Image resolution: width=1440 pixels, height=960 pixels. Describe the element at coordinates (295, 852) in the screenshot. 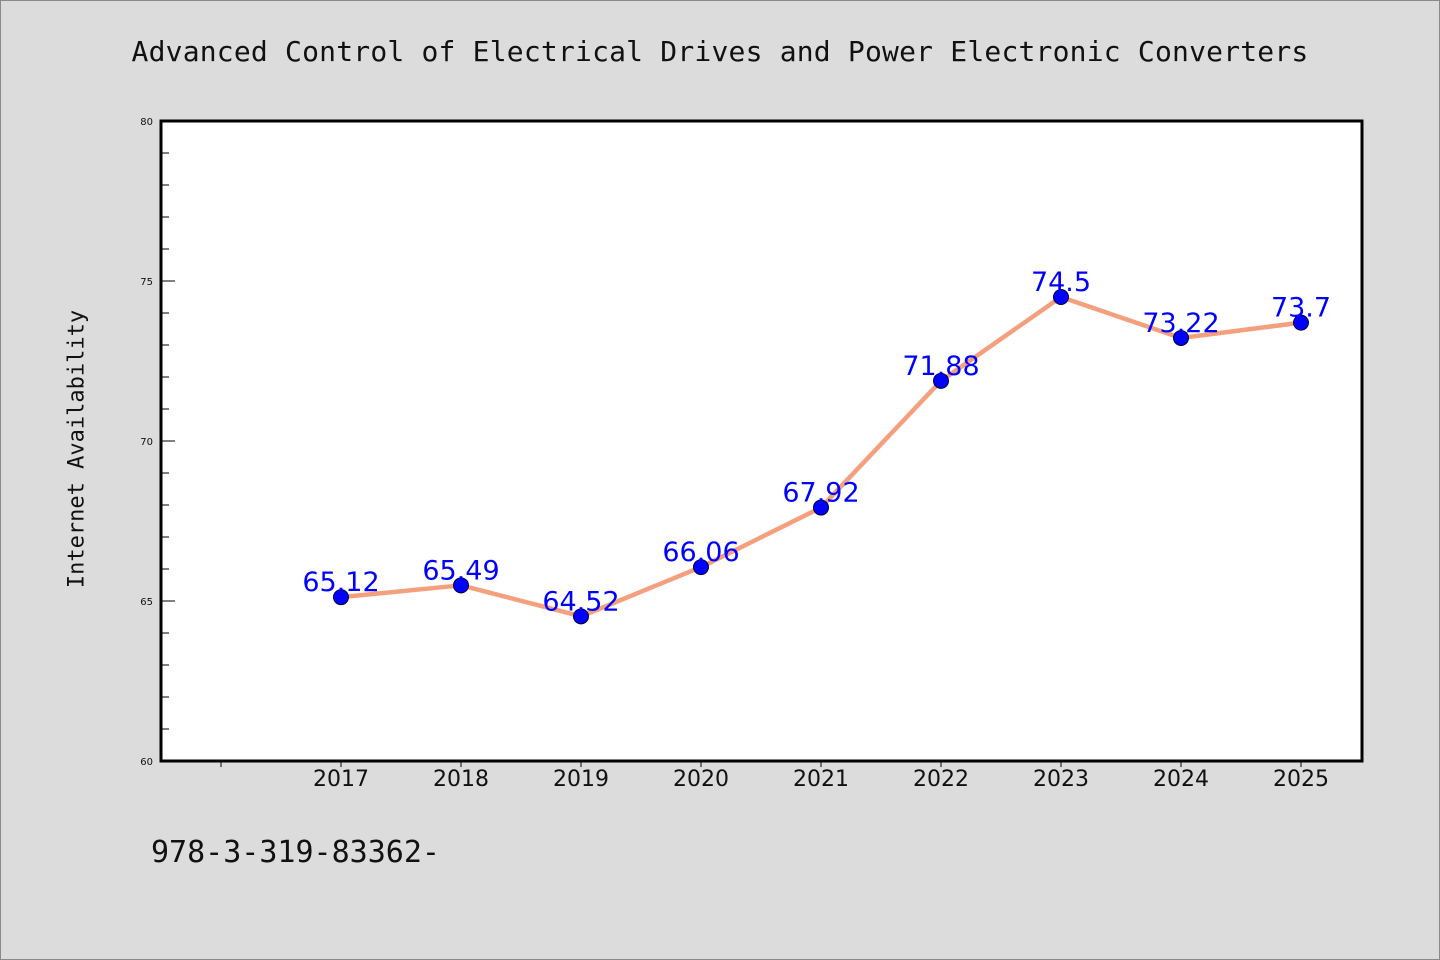

I see `footer-text: 978-3-319-83362-` at that location.